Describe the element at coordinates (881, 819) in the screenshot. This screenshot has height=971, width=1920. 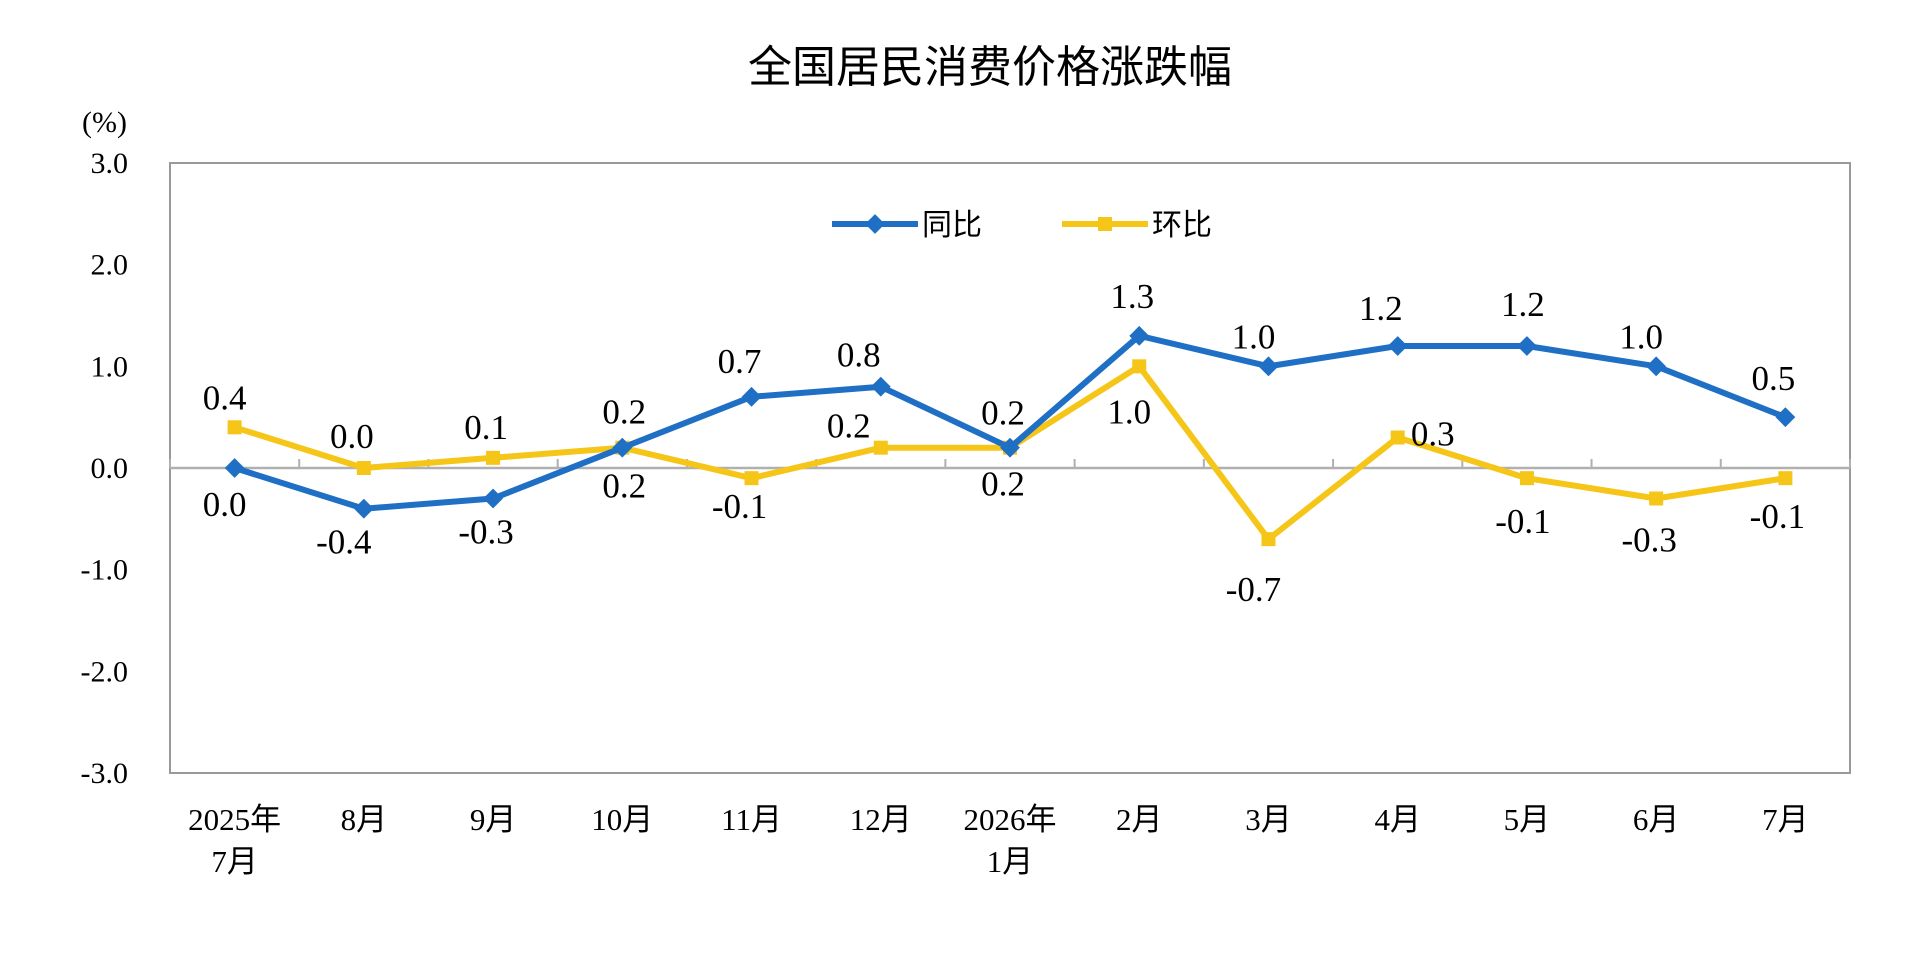
I see `x-tick-label: 12月` at that location.